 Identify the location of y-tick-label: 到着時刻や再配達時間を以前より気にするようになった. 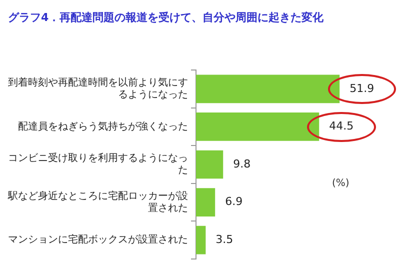
(98, 88).